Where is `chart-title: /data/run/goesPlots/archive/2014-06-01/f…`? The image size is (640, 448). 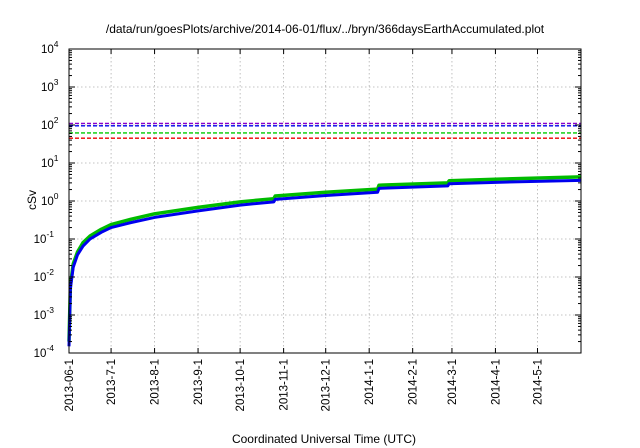 chart-title: /data/run/goesPlots/archive/2014-06-01/f… is located at coordinates (325, 29).